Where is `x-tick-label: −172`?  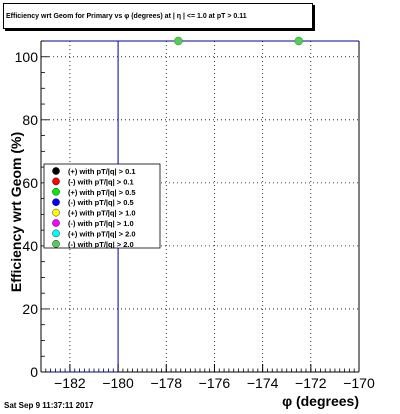
x-tick-label: −172 is located at coordinates (311, 383).